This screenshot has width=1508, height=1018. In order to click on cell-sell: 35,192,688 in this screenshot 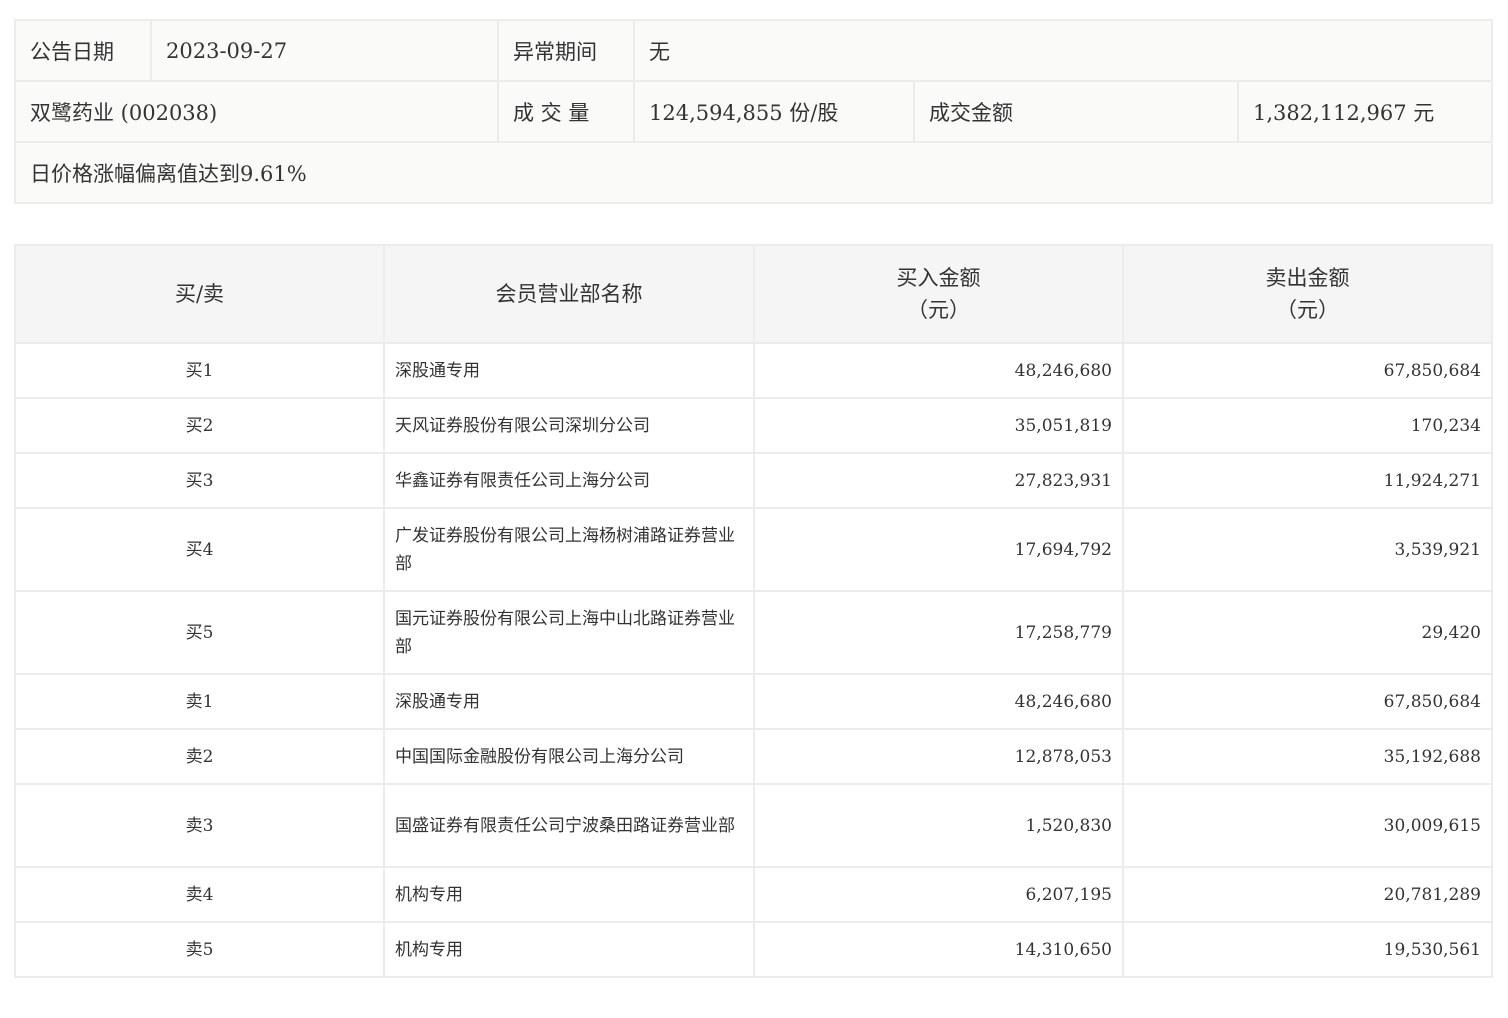, I will do `click(1307, 756)`.